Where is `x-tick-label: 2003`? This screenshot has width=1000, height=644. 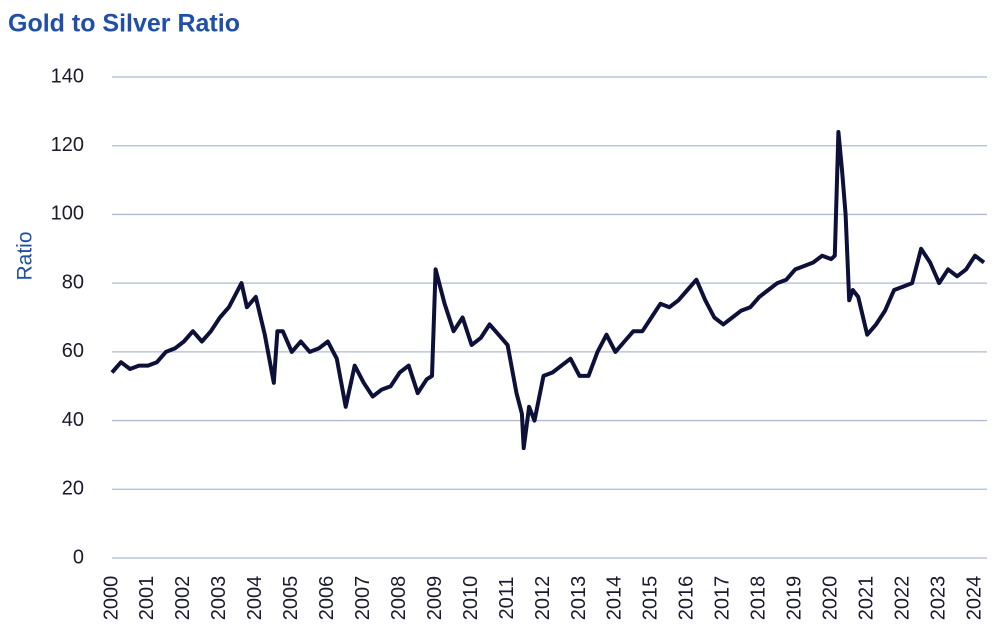 x-tick-label: 2003 is located at coordinates (219, 598).